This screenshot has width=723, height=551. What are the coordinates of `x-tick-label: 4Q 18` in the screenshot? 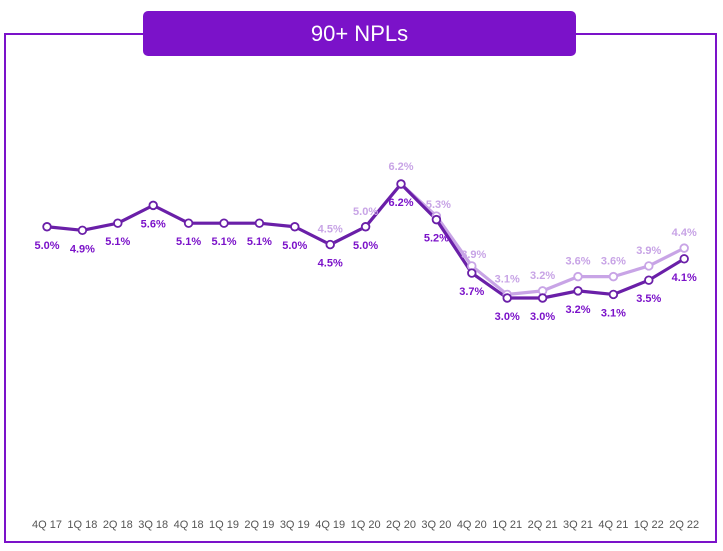 It's located at (189, 525).